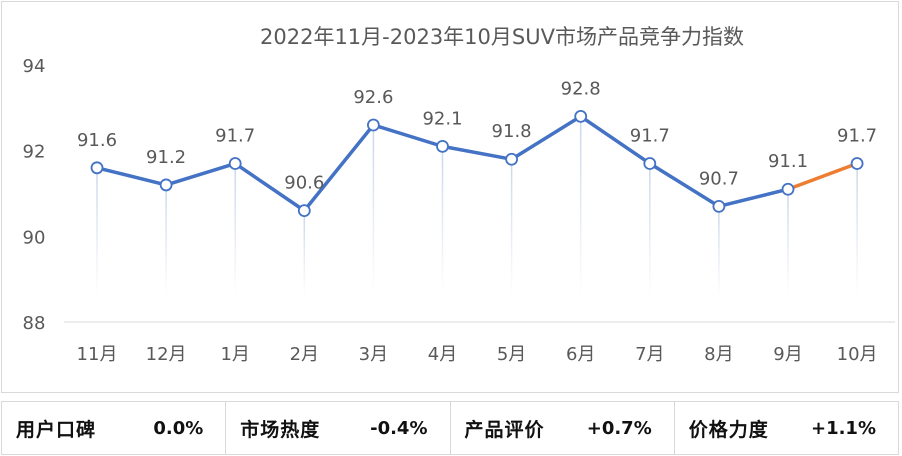 The width and height of the screenshot is (902, 456). Describe the element at coordinates (512, 131) in the screenshot. I see `data-label: 91.8` at that location.